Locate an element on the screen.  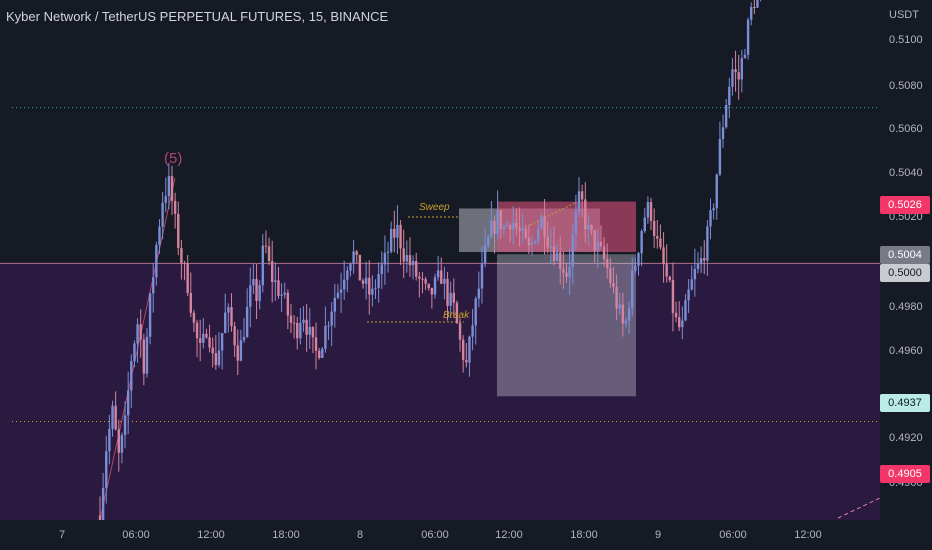
y-tick-label: 0.4980 is located at coordinates (906, 307).